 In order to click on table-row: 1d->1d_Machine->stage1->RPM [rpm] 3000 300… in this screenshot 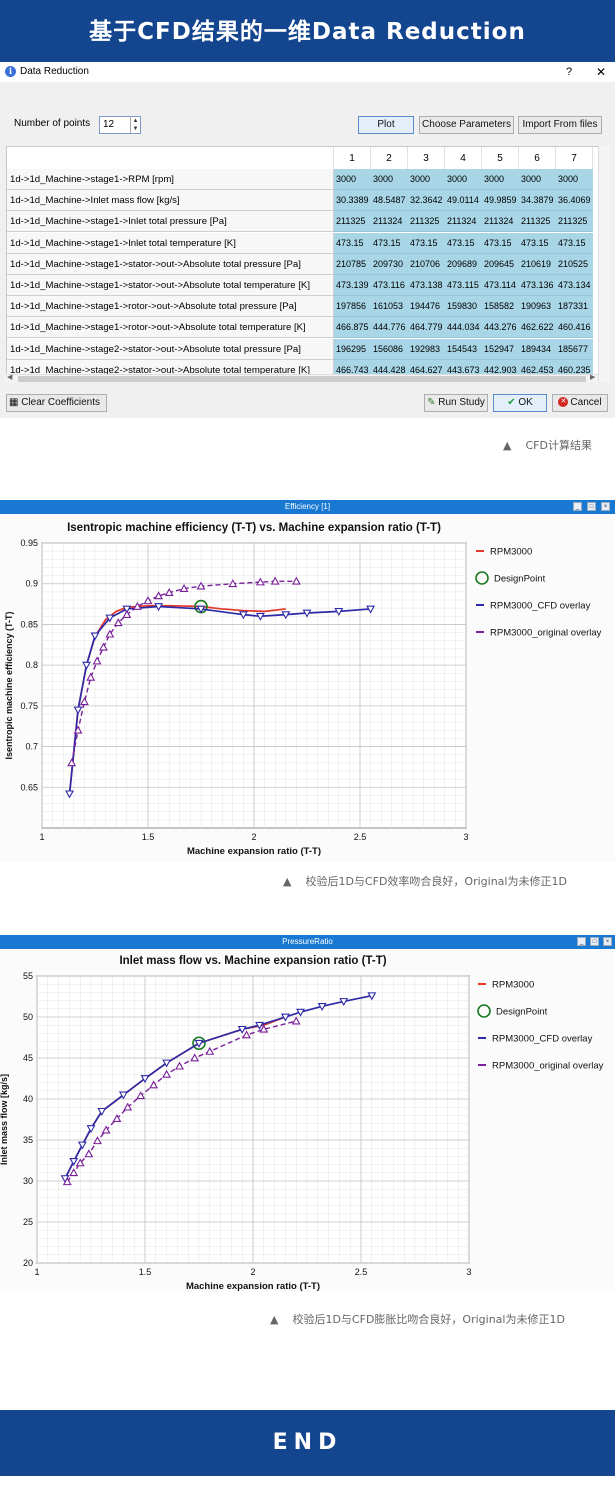, I will do `click(308, 179)`.